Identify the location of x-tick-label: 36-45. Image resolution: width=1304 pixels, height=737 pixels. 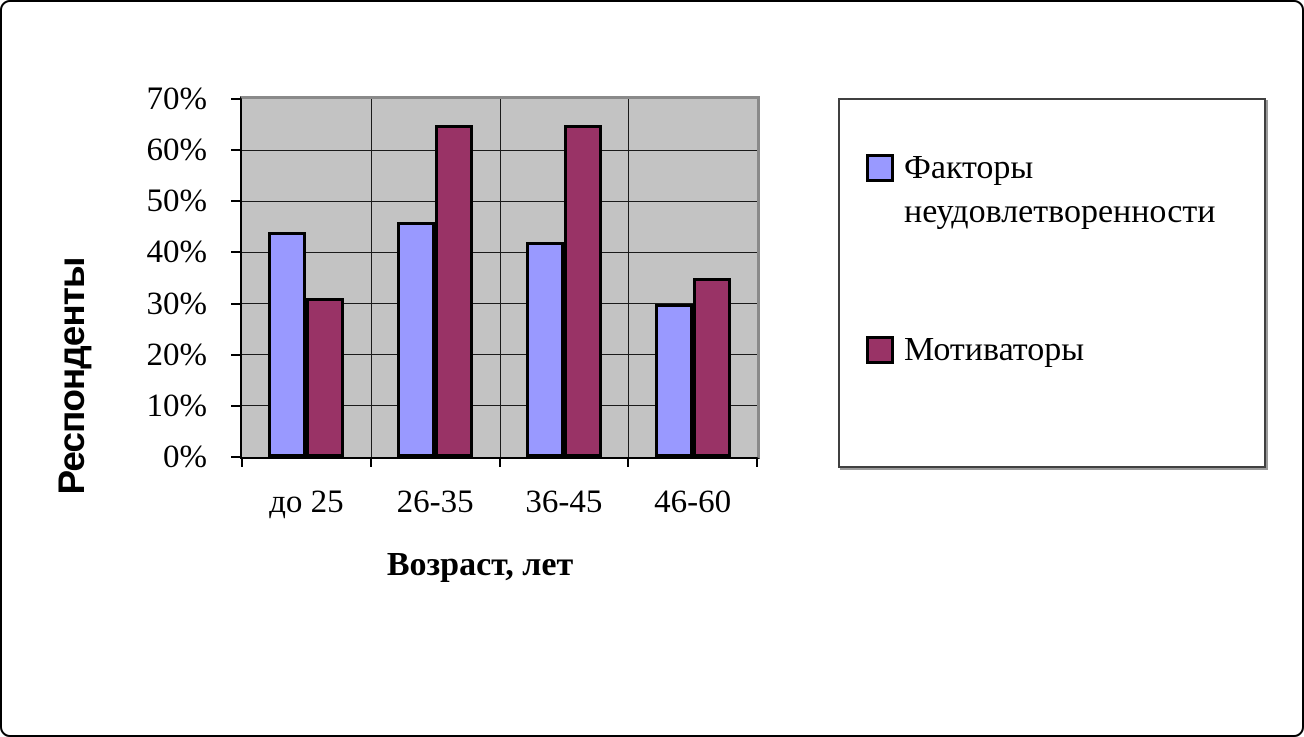
(564, 502).